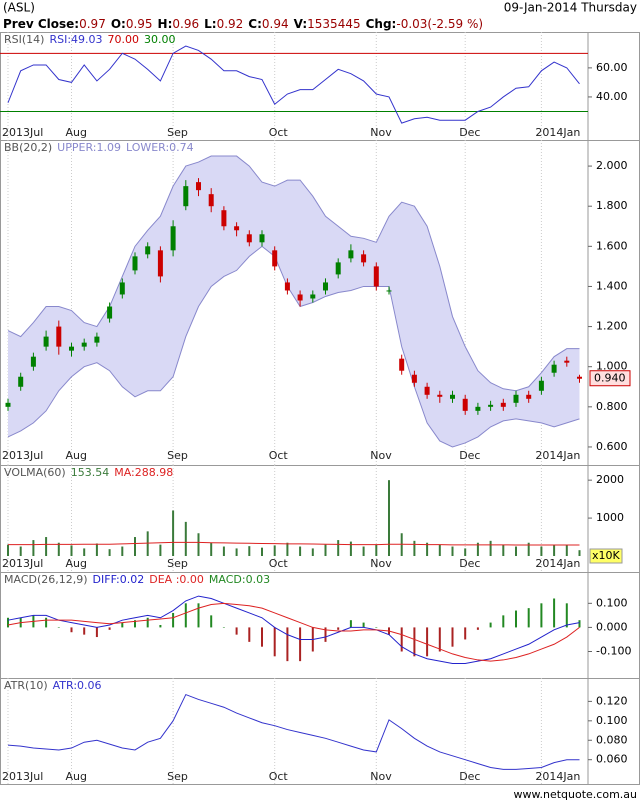 This screenshot has width=640, height=804. What do you see at coordinates (610, 378) in the screenshot?
I see `last-price-box` at bounding box center [610, 378].